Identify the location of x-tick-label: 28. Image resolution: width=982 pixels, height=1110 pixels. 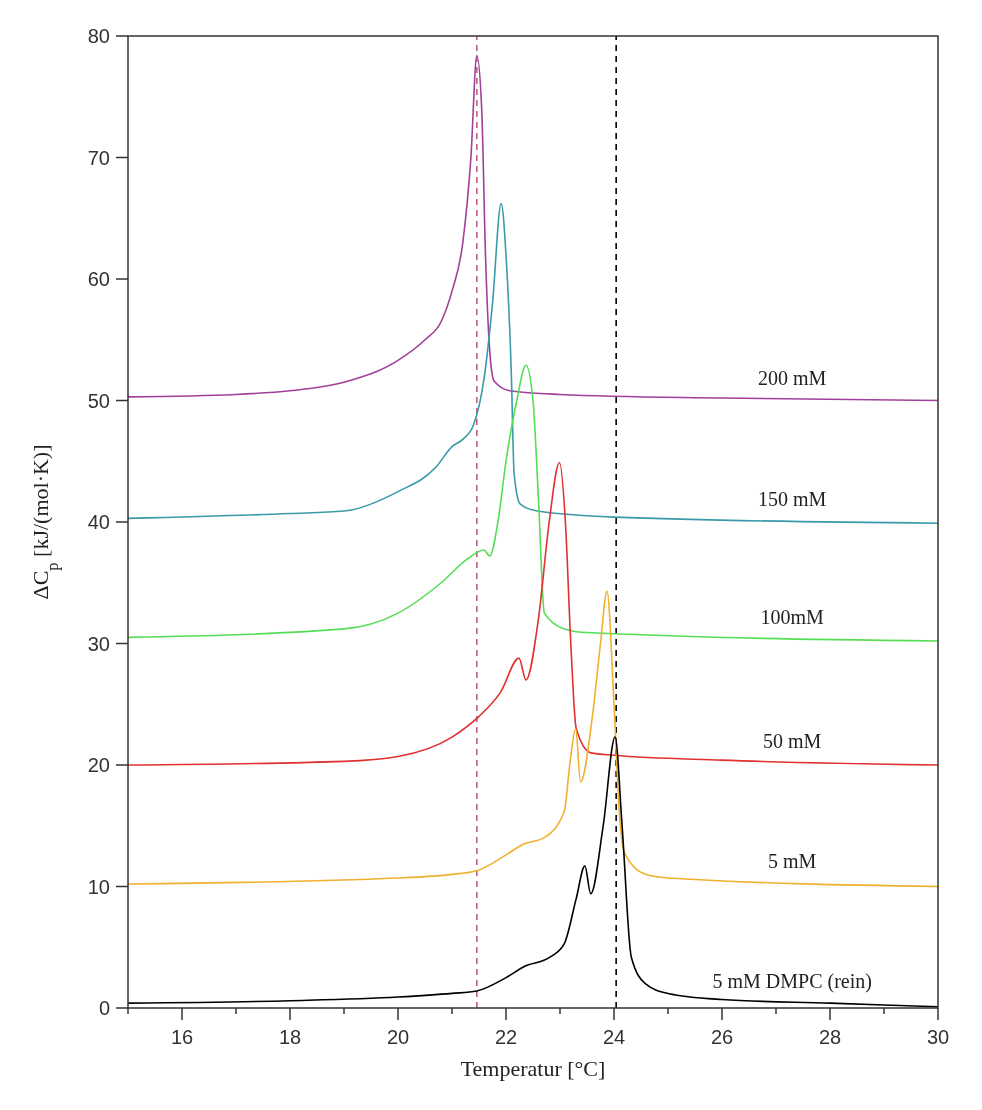
(830, 1037).